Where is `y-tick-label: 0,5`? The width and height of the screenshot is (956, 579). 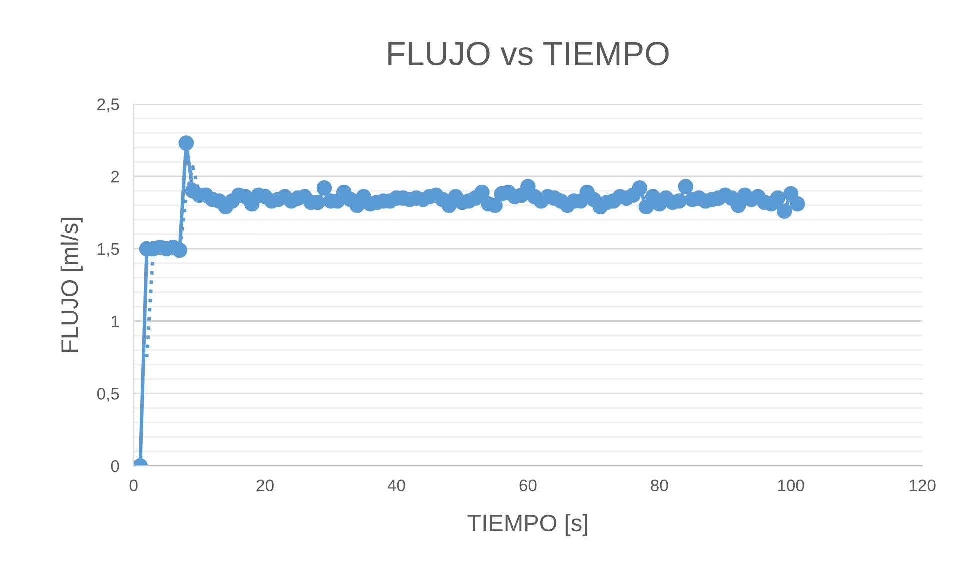
y-tick-label: 0,5 is located at coordinates (108, 395).